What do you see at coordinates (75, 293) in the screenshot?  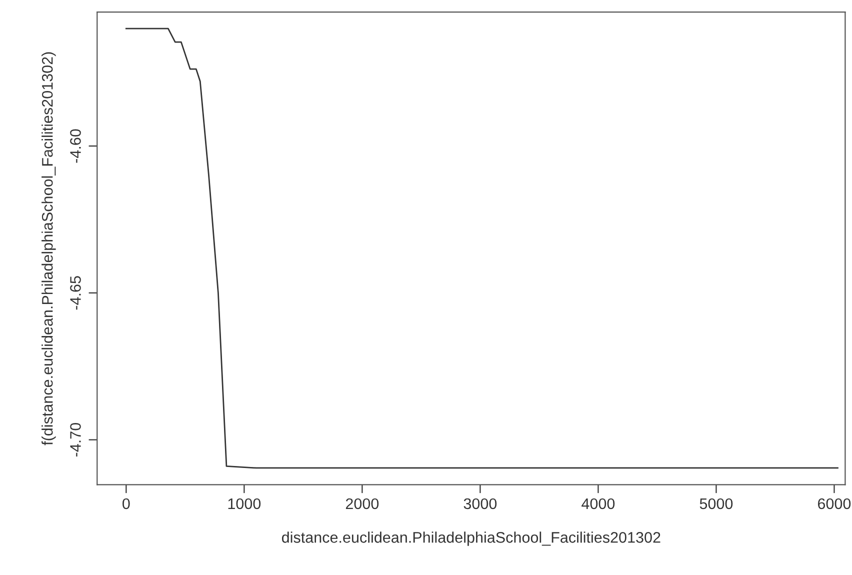 I see `y-tick-label: -4.65` at bounding box center [75, 293].